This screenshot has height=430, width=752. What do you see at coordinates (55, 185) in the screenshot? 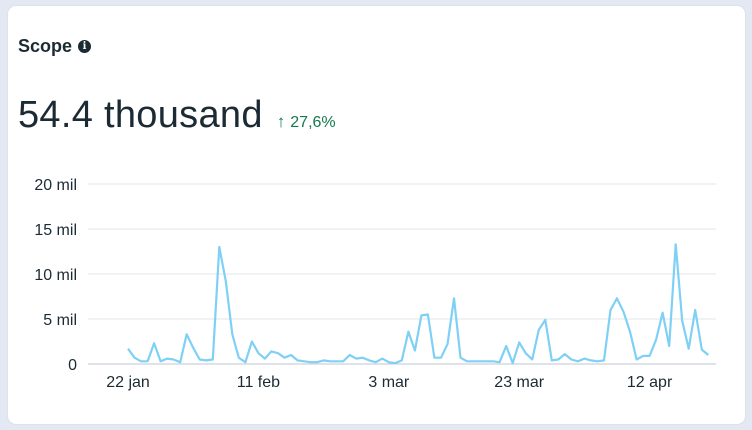
I see `y-tick-label: 20 mil` at bounding box center [55, 185].